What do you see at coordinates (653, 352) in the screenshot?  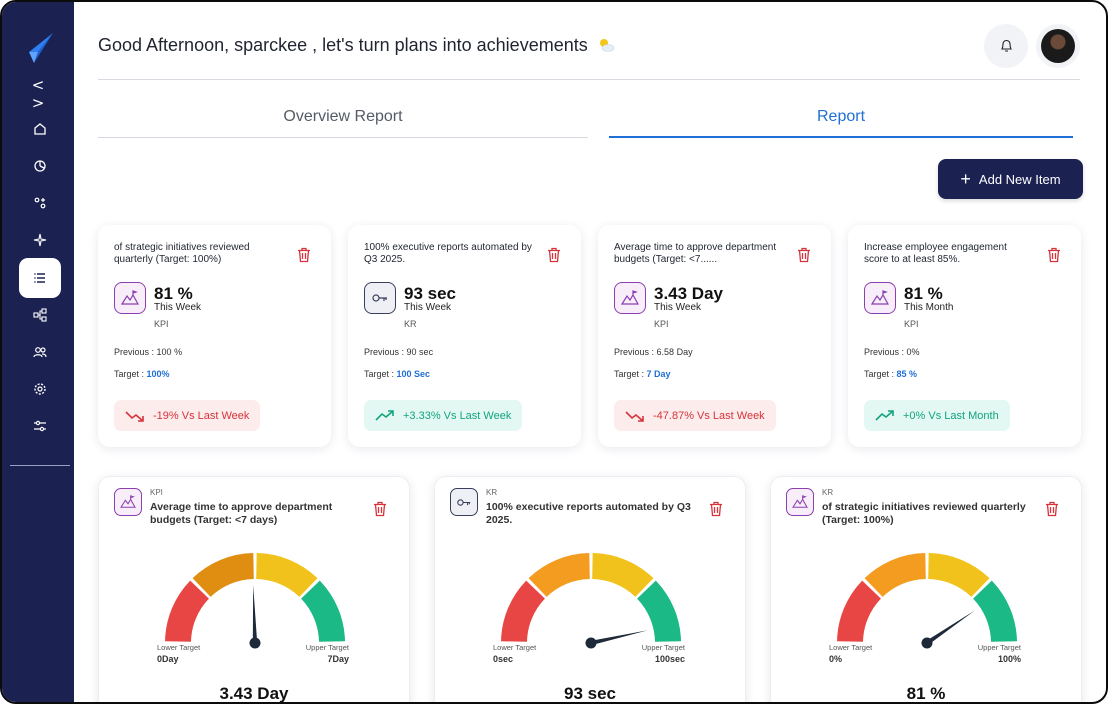 I see `previous-value: Previous : 6.58 Day` at bounding box center [653, 352].